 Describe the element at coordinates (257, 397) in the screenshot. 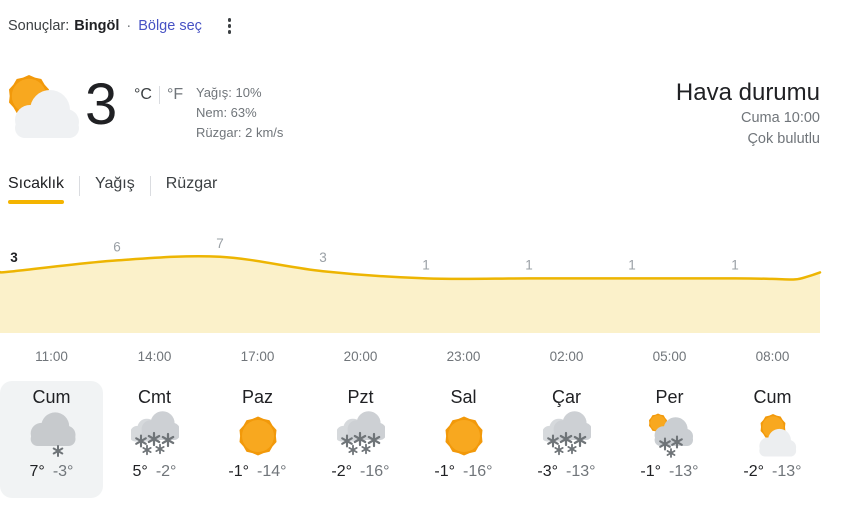

I see `day-name: Paz` at that location.